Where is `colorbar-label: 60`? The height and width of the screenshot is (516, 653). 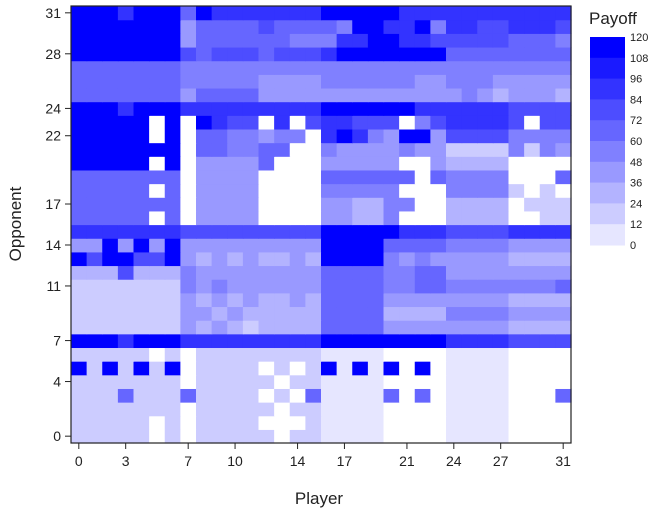 colorbar-label: 60 is located at coordinates (636, 142).